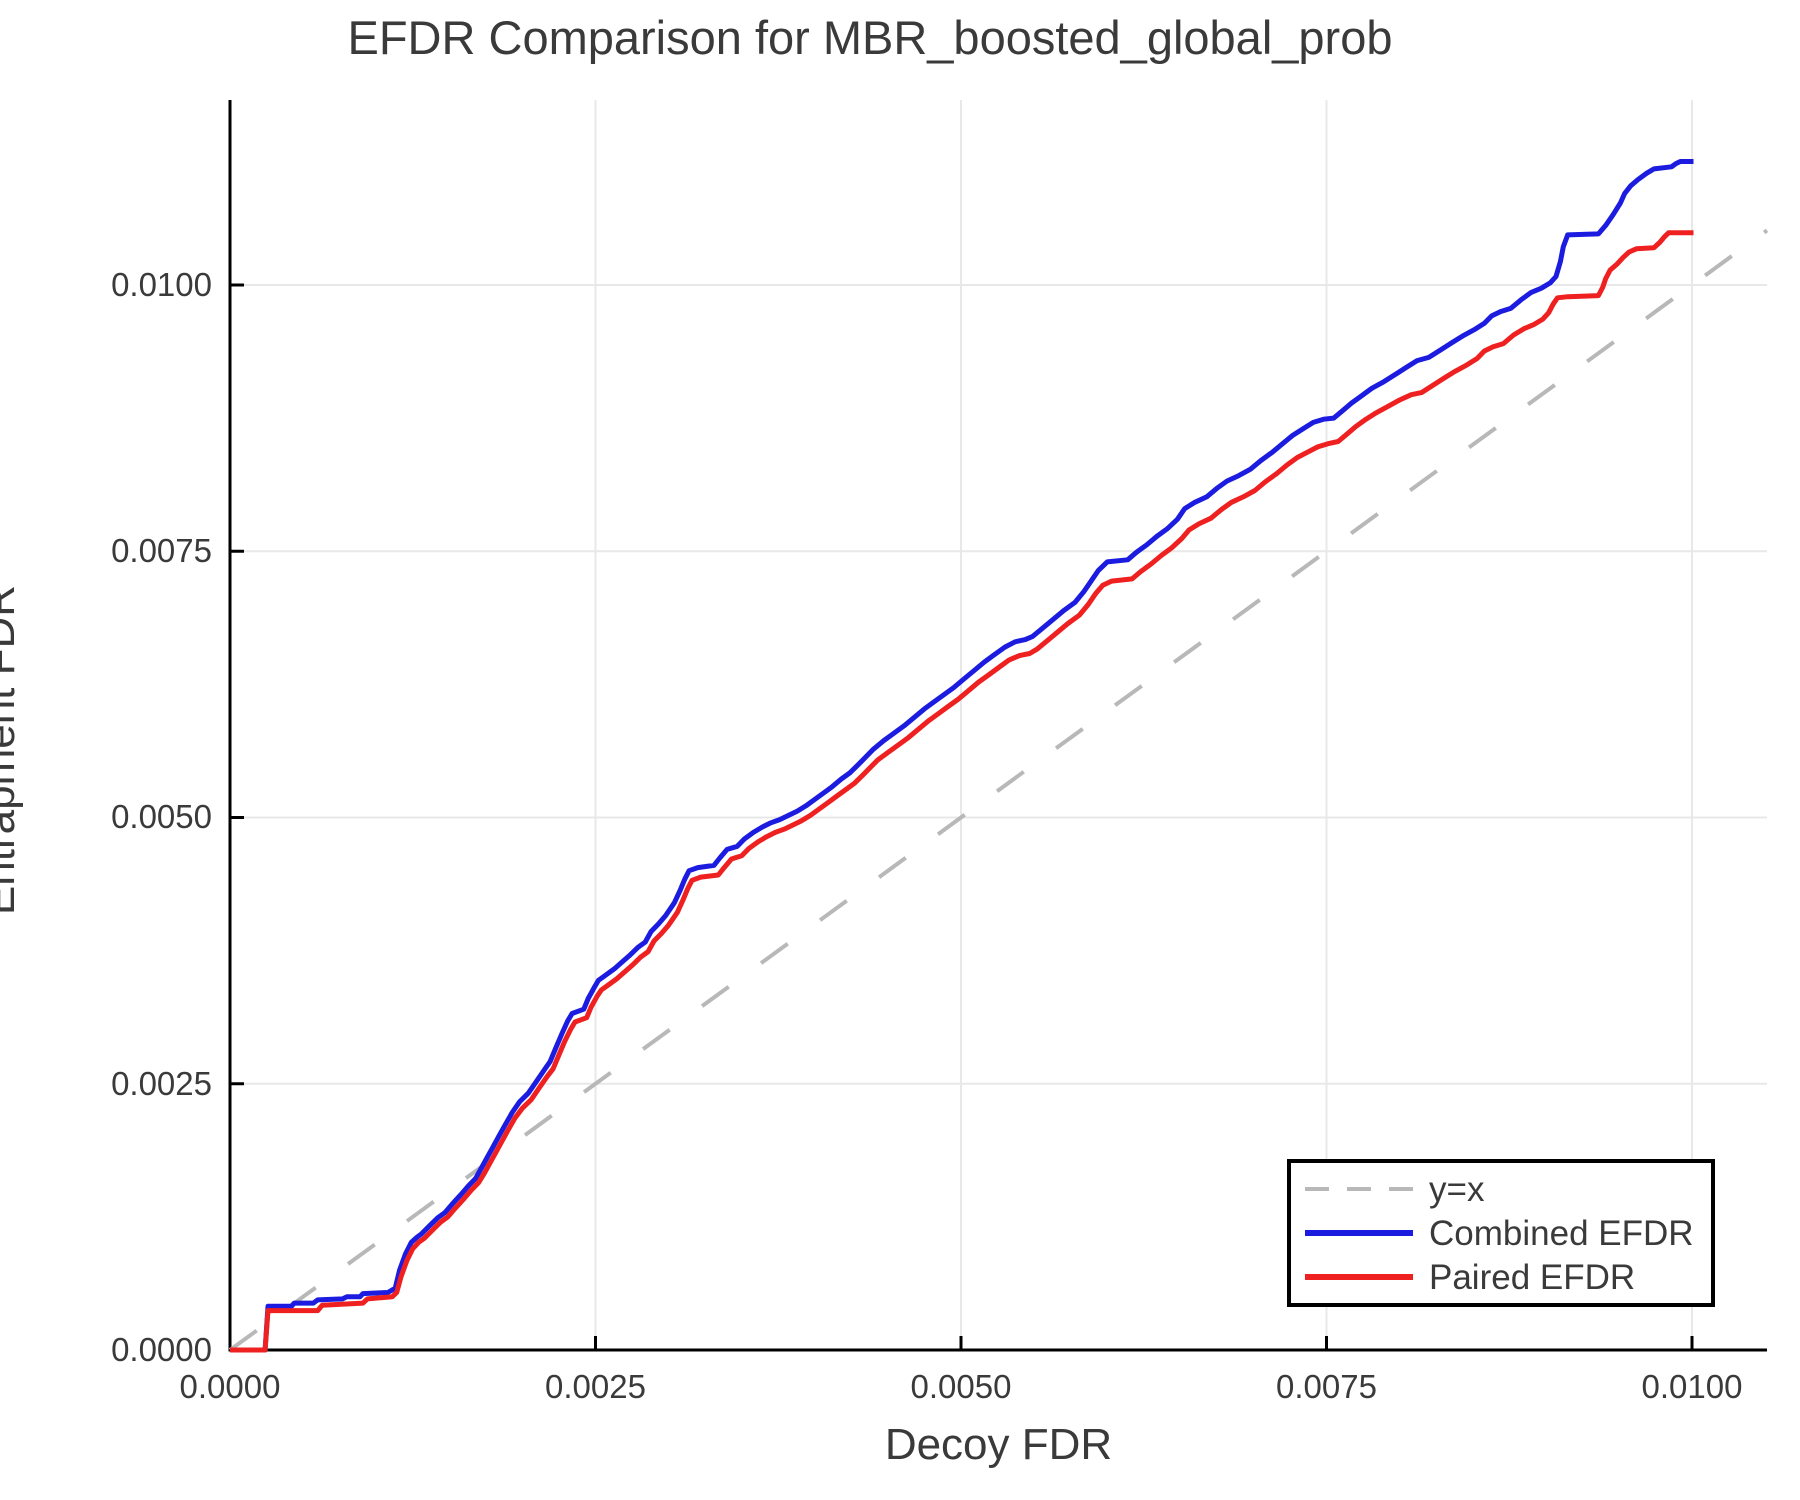 The height and width of the screenshot is (1500, 1800). What do you see at coordinates (1326, 1386) in the screenshot?
I see `x-tick-label: 0.0075` at bounding box center [1326, 1386].